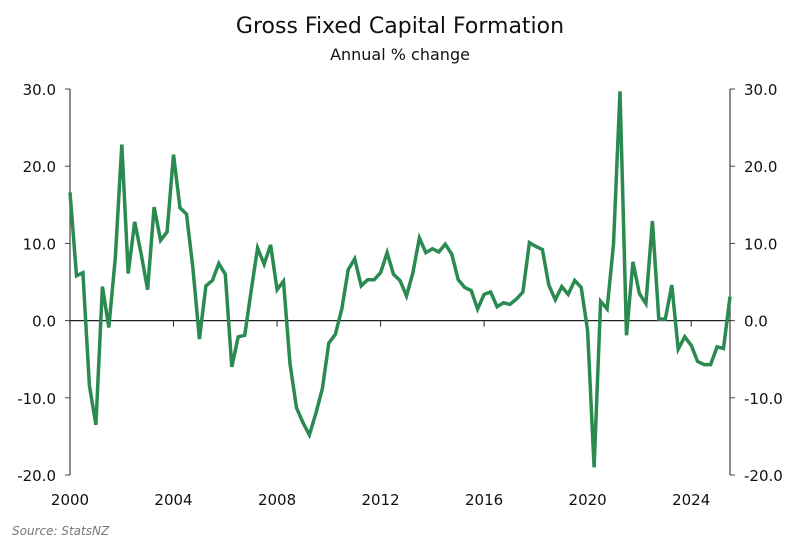  Describe the element at coordinates (400, 26) in the screenshot. I see `chart-title: Gross Fixed Capital Formation` at that location.